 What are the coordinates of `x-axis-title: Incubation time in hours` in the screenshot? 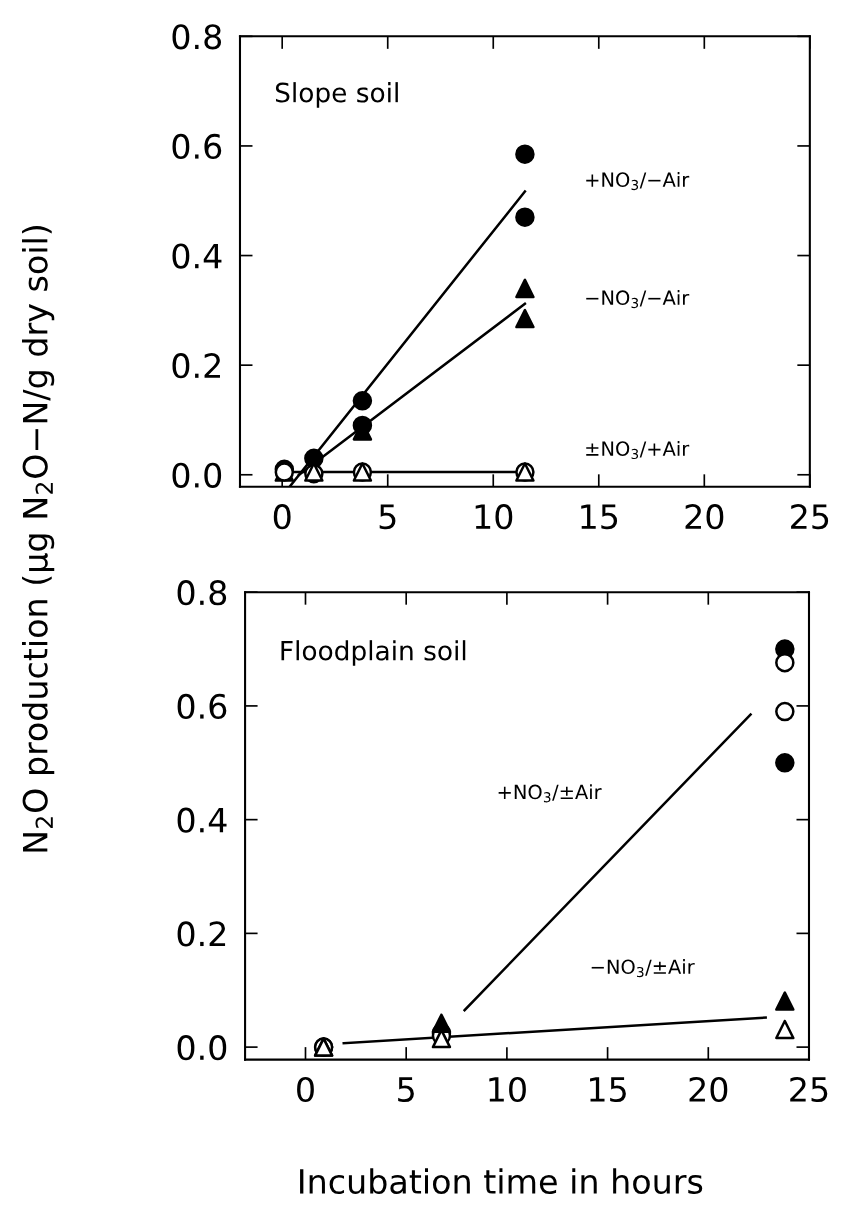 It's located at (501, 1181).